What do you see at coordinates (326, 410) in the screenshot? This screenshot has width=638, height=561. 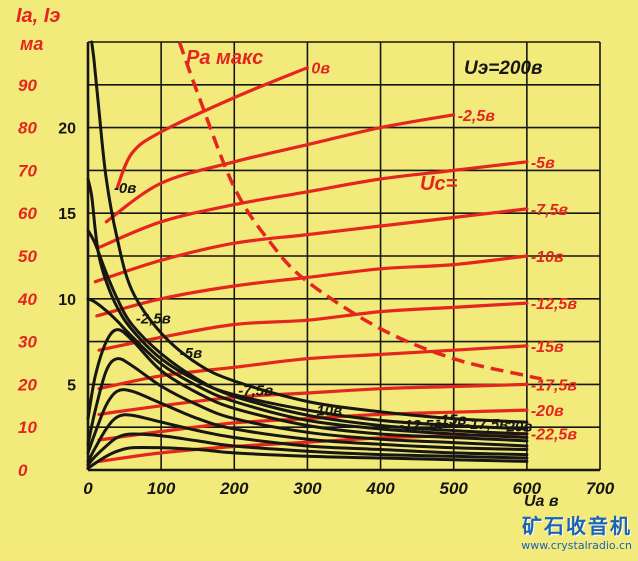 I see `screen-series-label: -10в` at bounding box center [326, 410].